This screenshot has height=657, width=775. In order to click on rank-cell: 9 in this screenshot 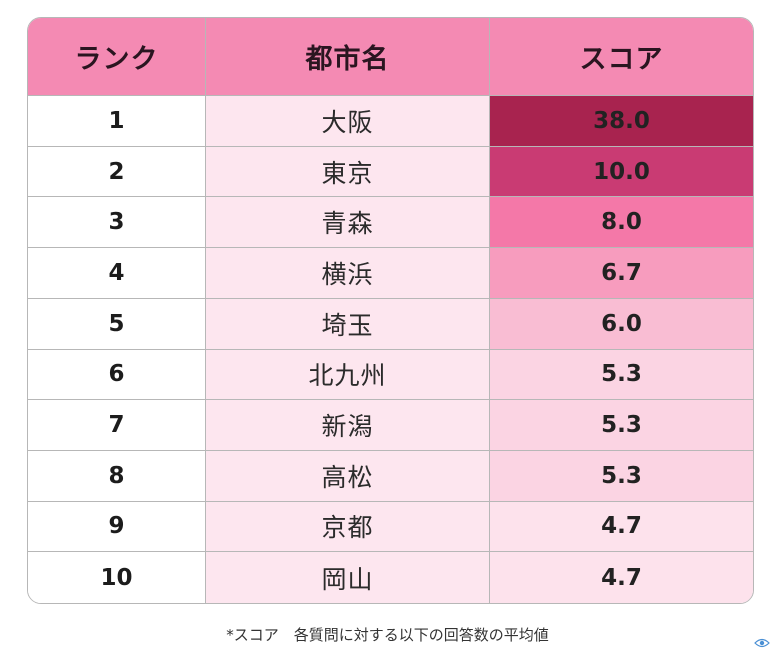, I will do `click(117, 527)`.